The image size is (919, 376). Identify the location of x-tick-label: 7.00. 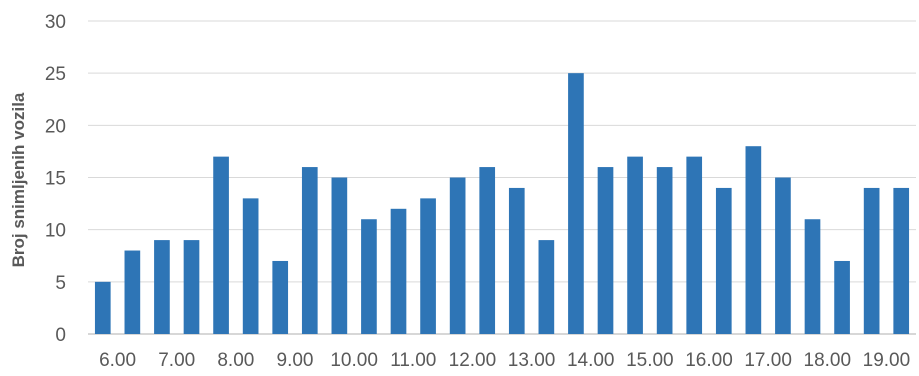
(176, 360).